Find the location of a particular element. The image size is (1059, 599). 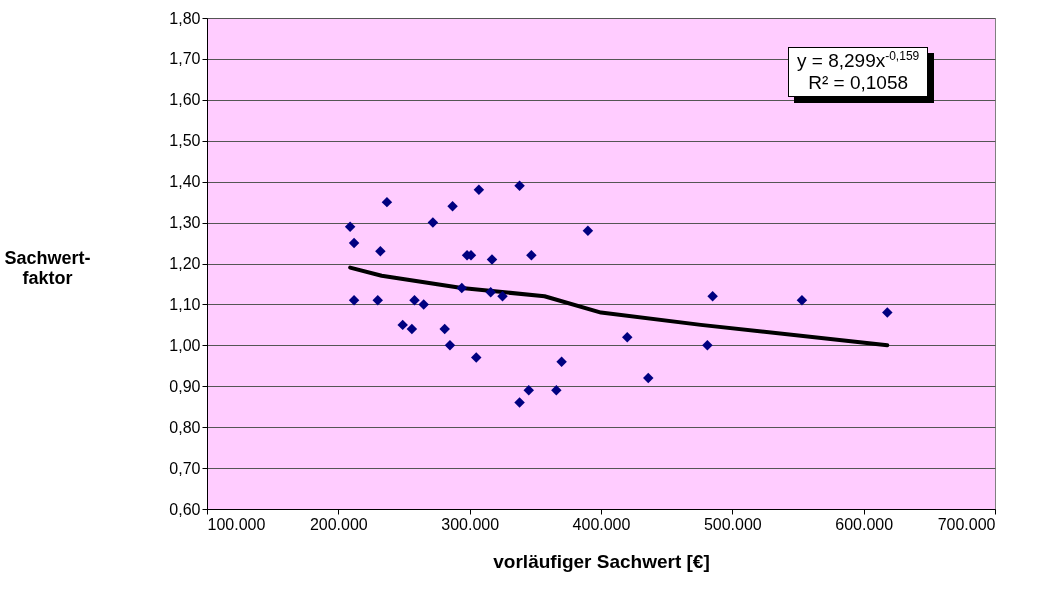

y-tick-label: 0,90 is located at coordinates (185, 386).